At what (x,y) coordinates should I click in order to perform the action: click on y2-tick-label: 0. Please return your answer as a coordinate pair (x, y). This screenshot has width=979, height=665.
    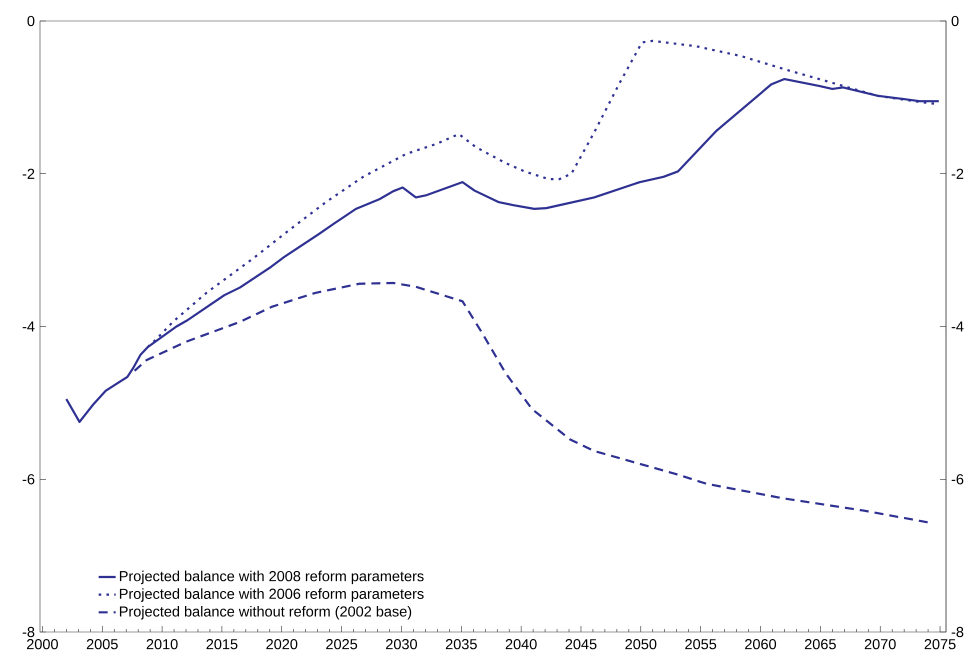
    Looking at the image, I should click on (955, 21).